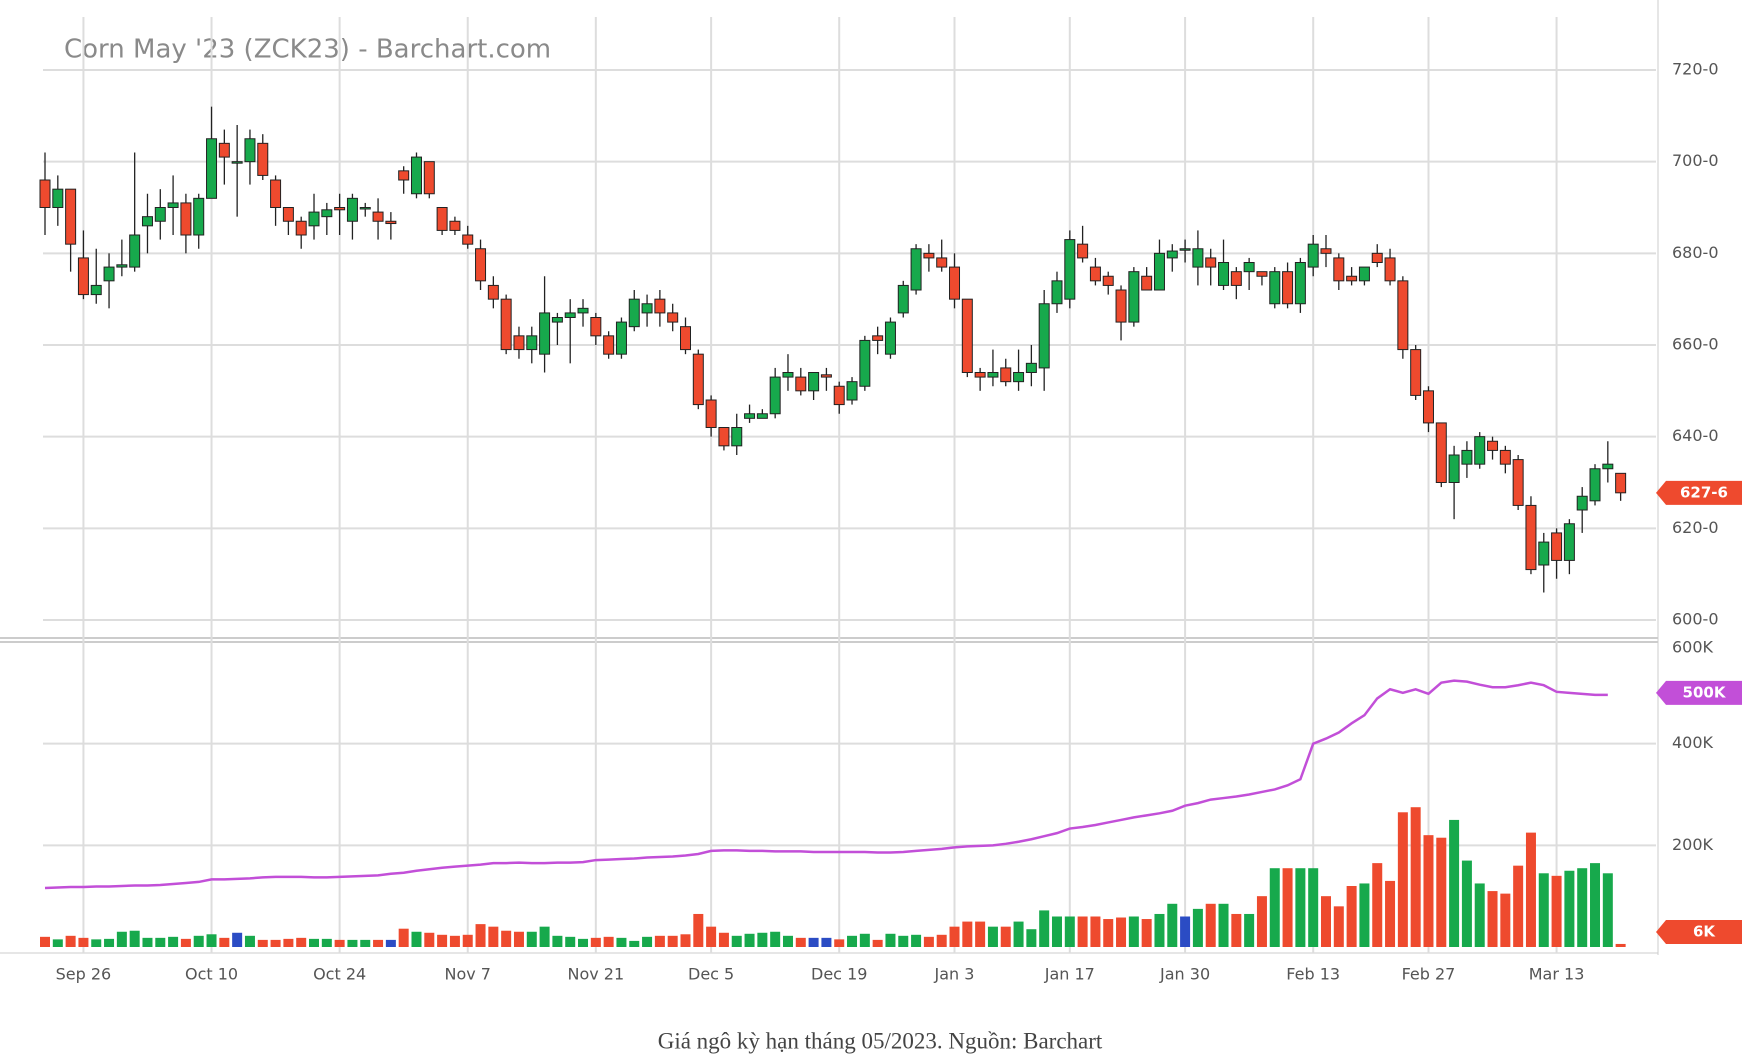  What do you see at coordinates (954, 974) in the screenshot?
I see `x-tick-label: Jan 3` at bounding box center [954, 974].